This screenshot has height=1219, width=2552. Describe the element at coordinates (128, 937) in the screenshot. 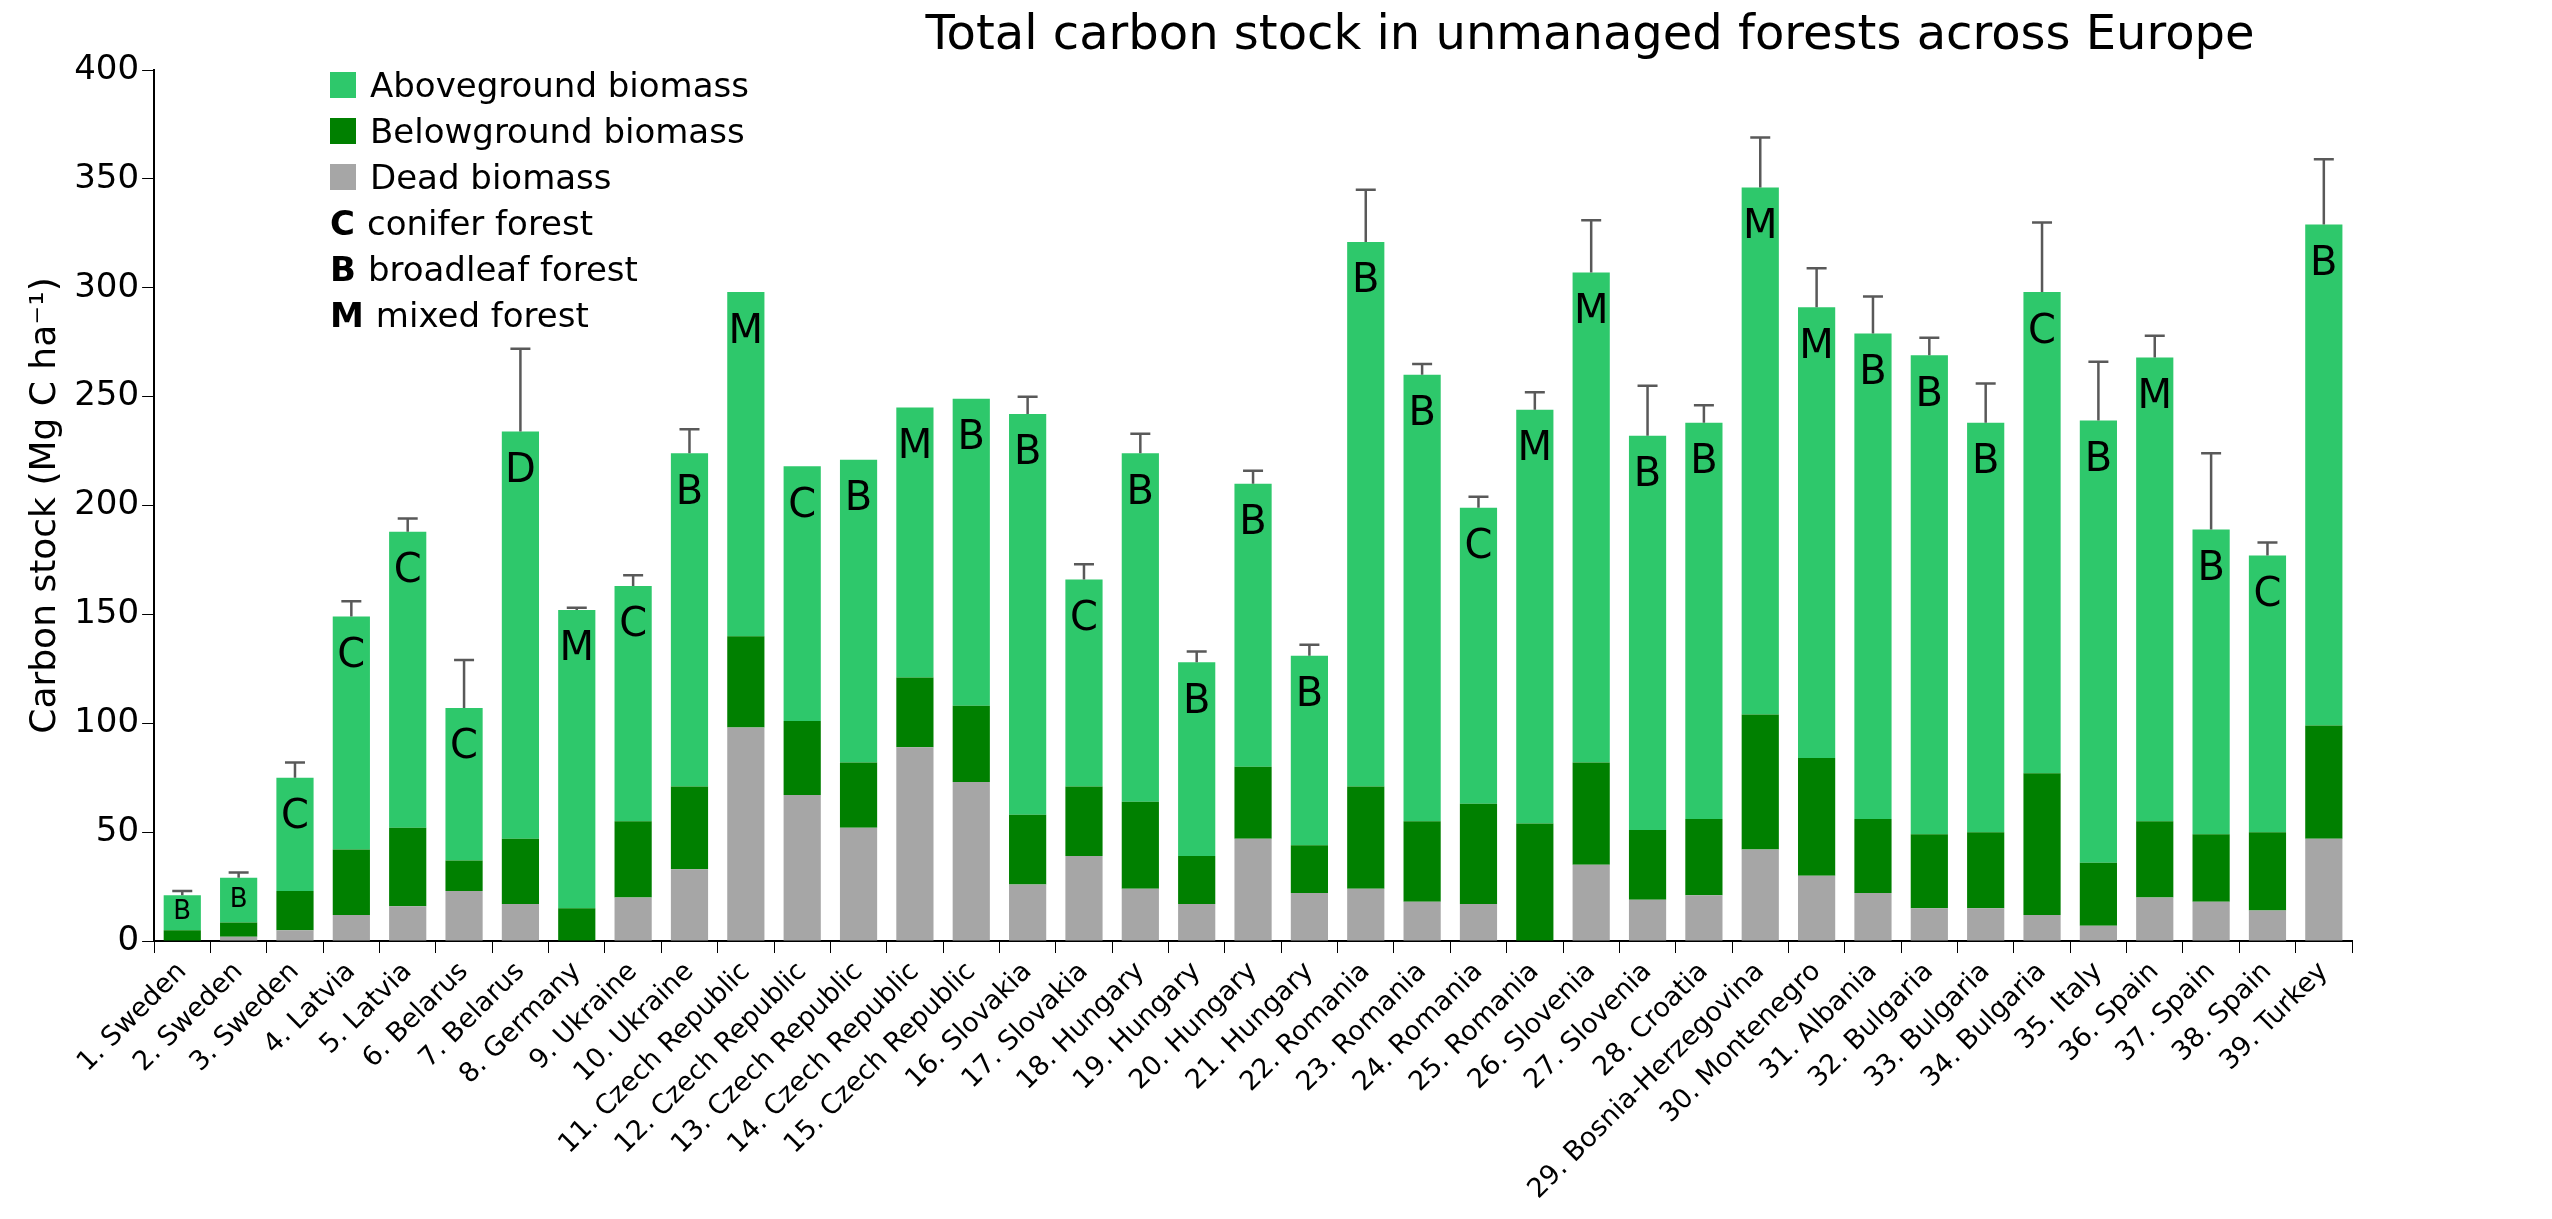

I see `y-tick-label: 0` at that location.